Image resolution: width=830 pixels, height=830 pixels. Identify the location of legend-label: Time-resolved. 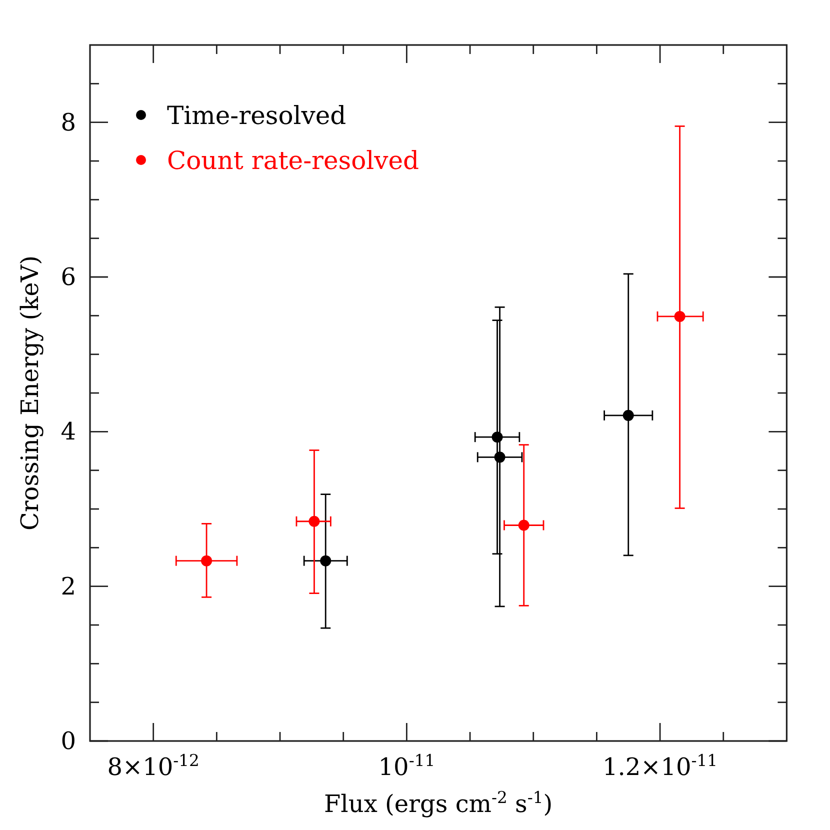
(256, 115).